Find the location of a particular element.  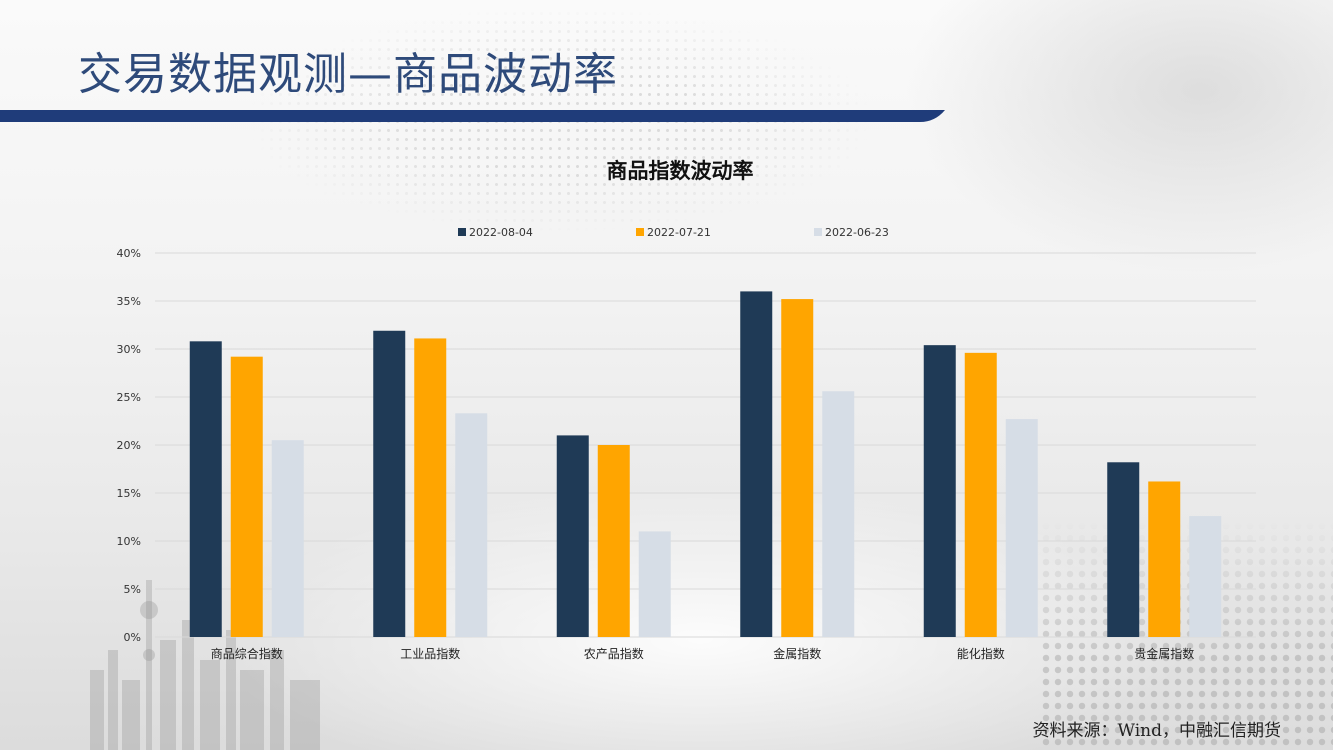

legend: 2022-08-04 2022-07-21 2022-06-23 is located at coordinates (673, 232).